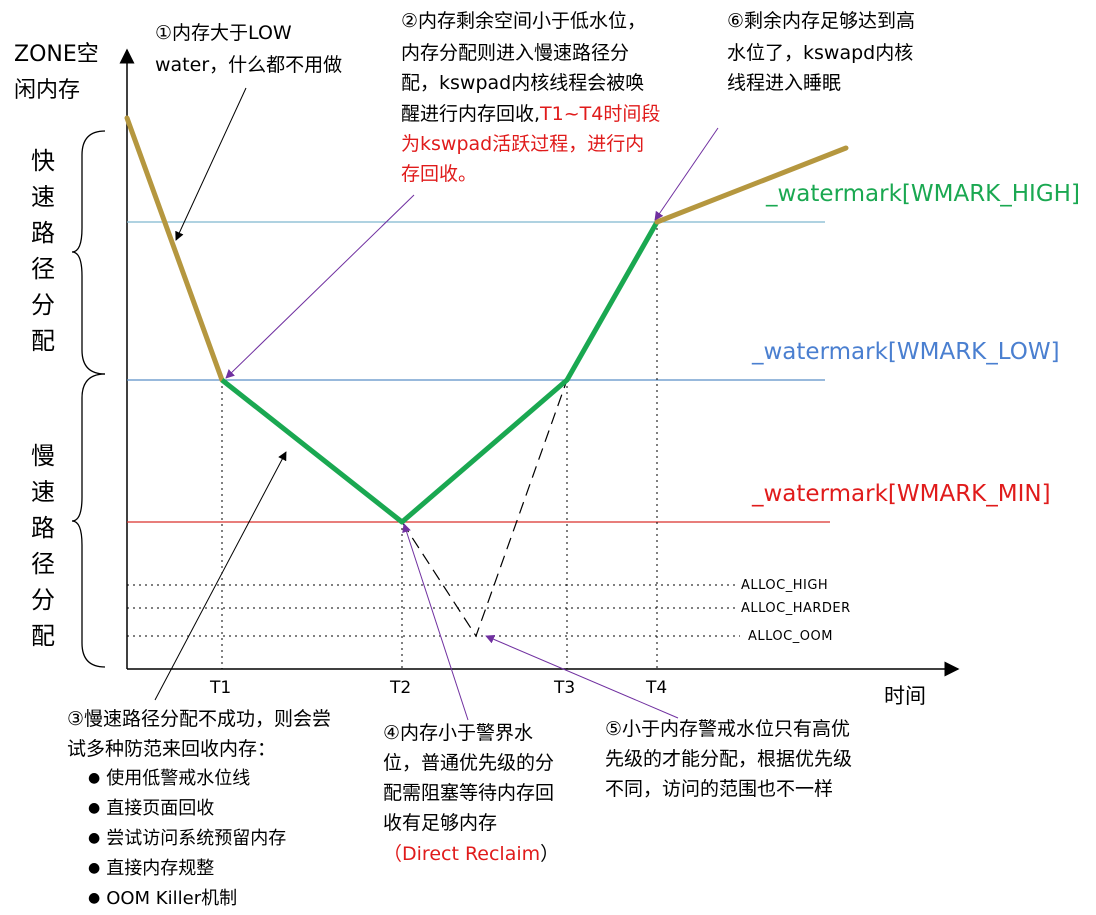 The image size is (1096, 915). I want to click on wmark-low-label: _watermark[WMARK_LOW], so click(906, 352).